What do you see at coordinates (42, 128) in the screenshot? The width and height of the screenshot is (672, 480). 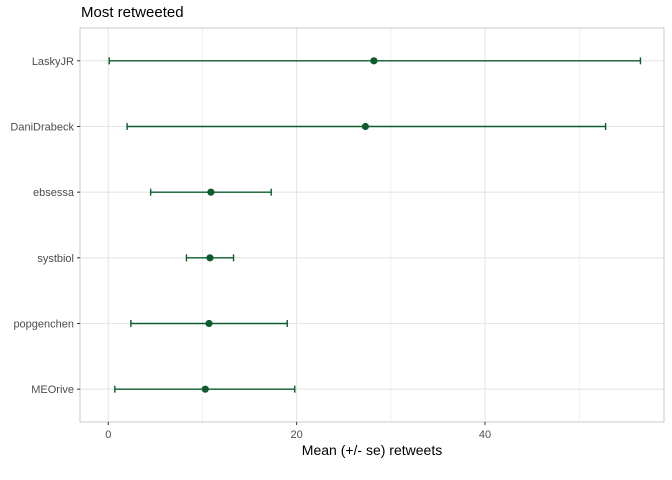 I see `y-tick-label: DaniDrabeck` at bounding box center [42, 128].